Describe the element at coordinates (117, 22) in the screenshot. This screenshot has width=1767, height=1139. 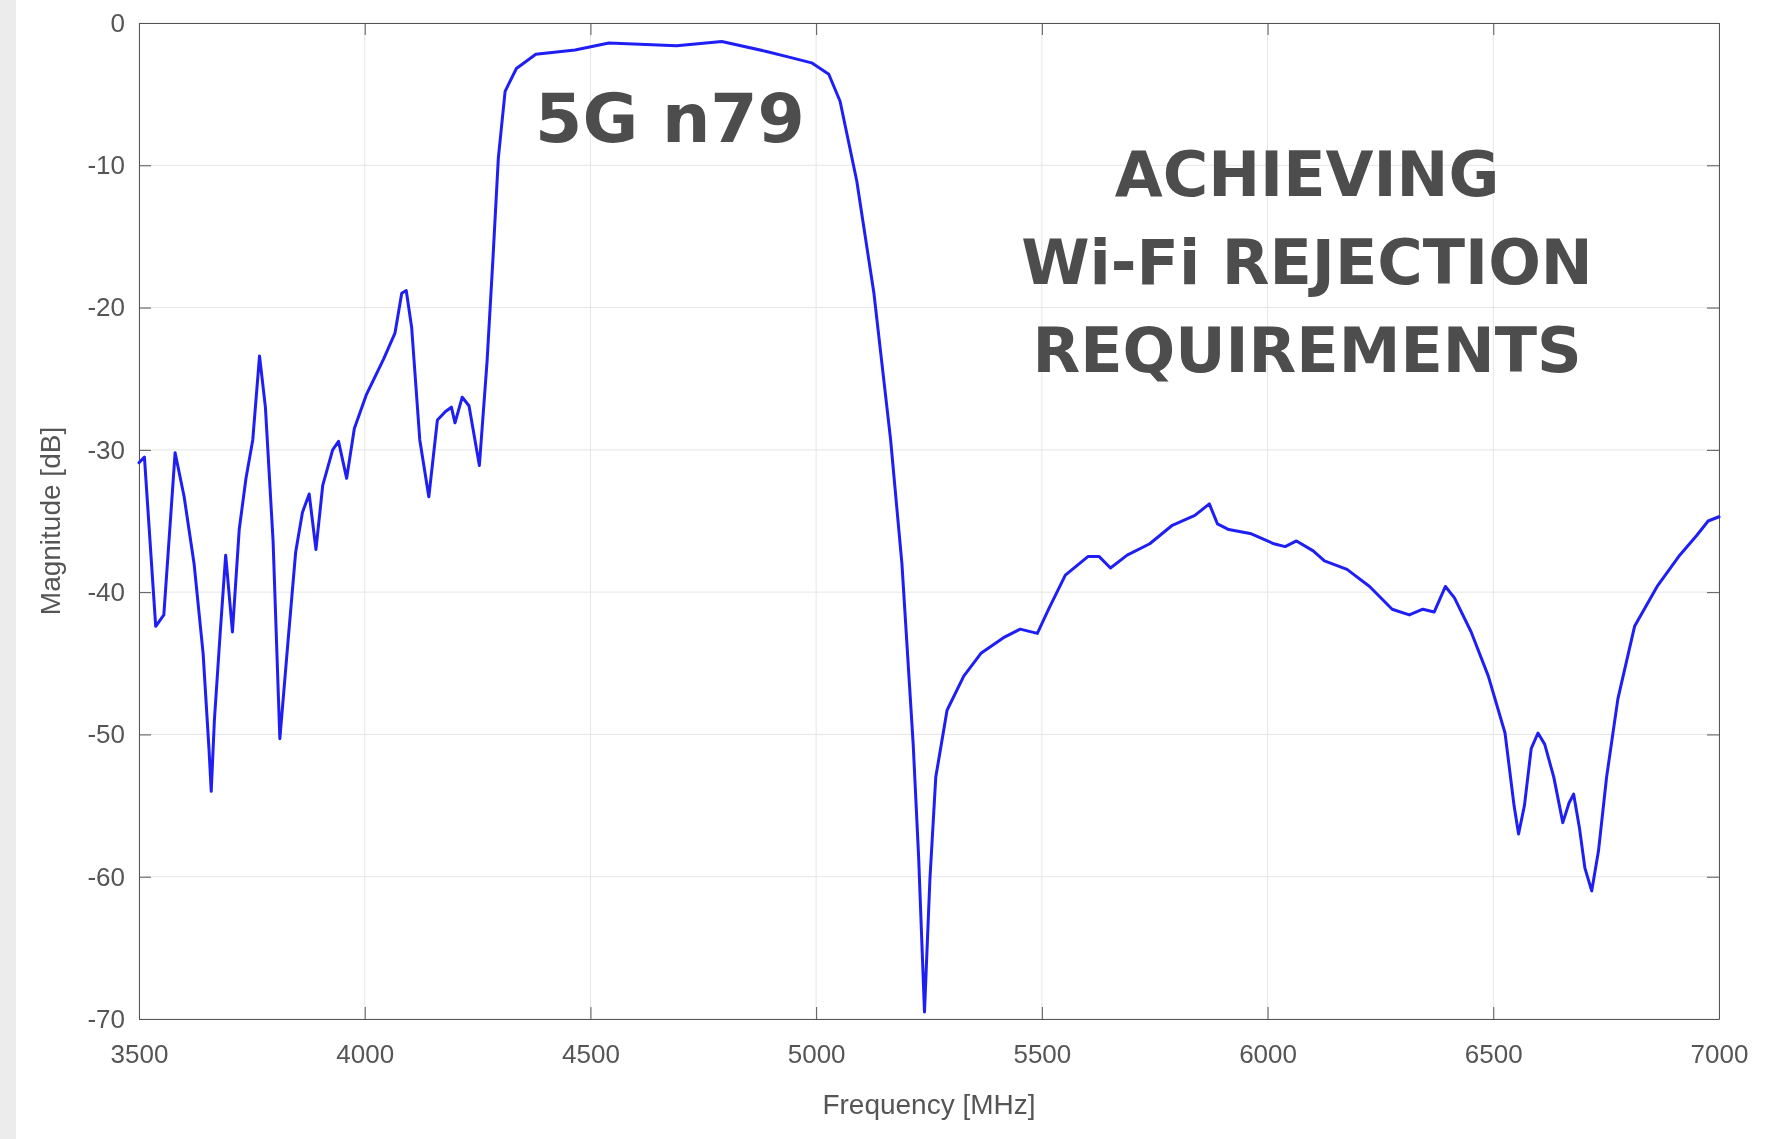
I see `y-tick-label: 0` at that location.